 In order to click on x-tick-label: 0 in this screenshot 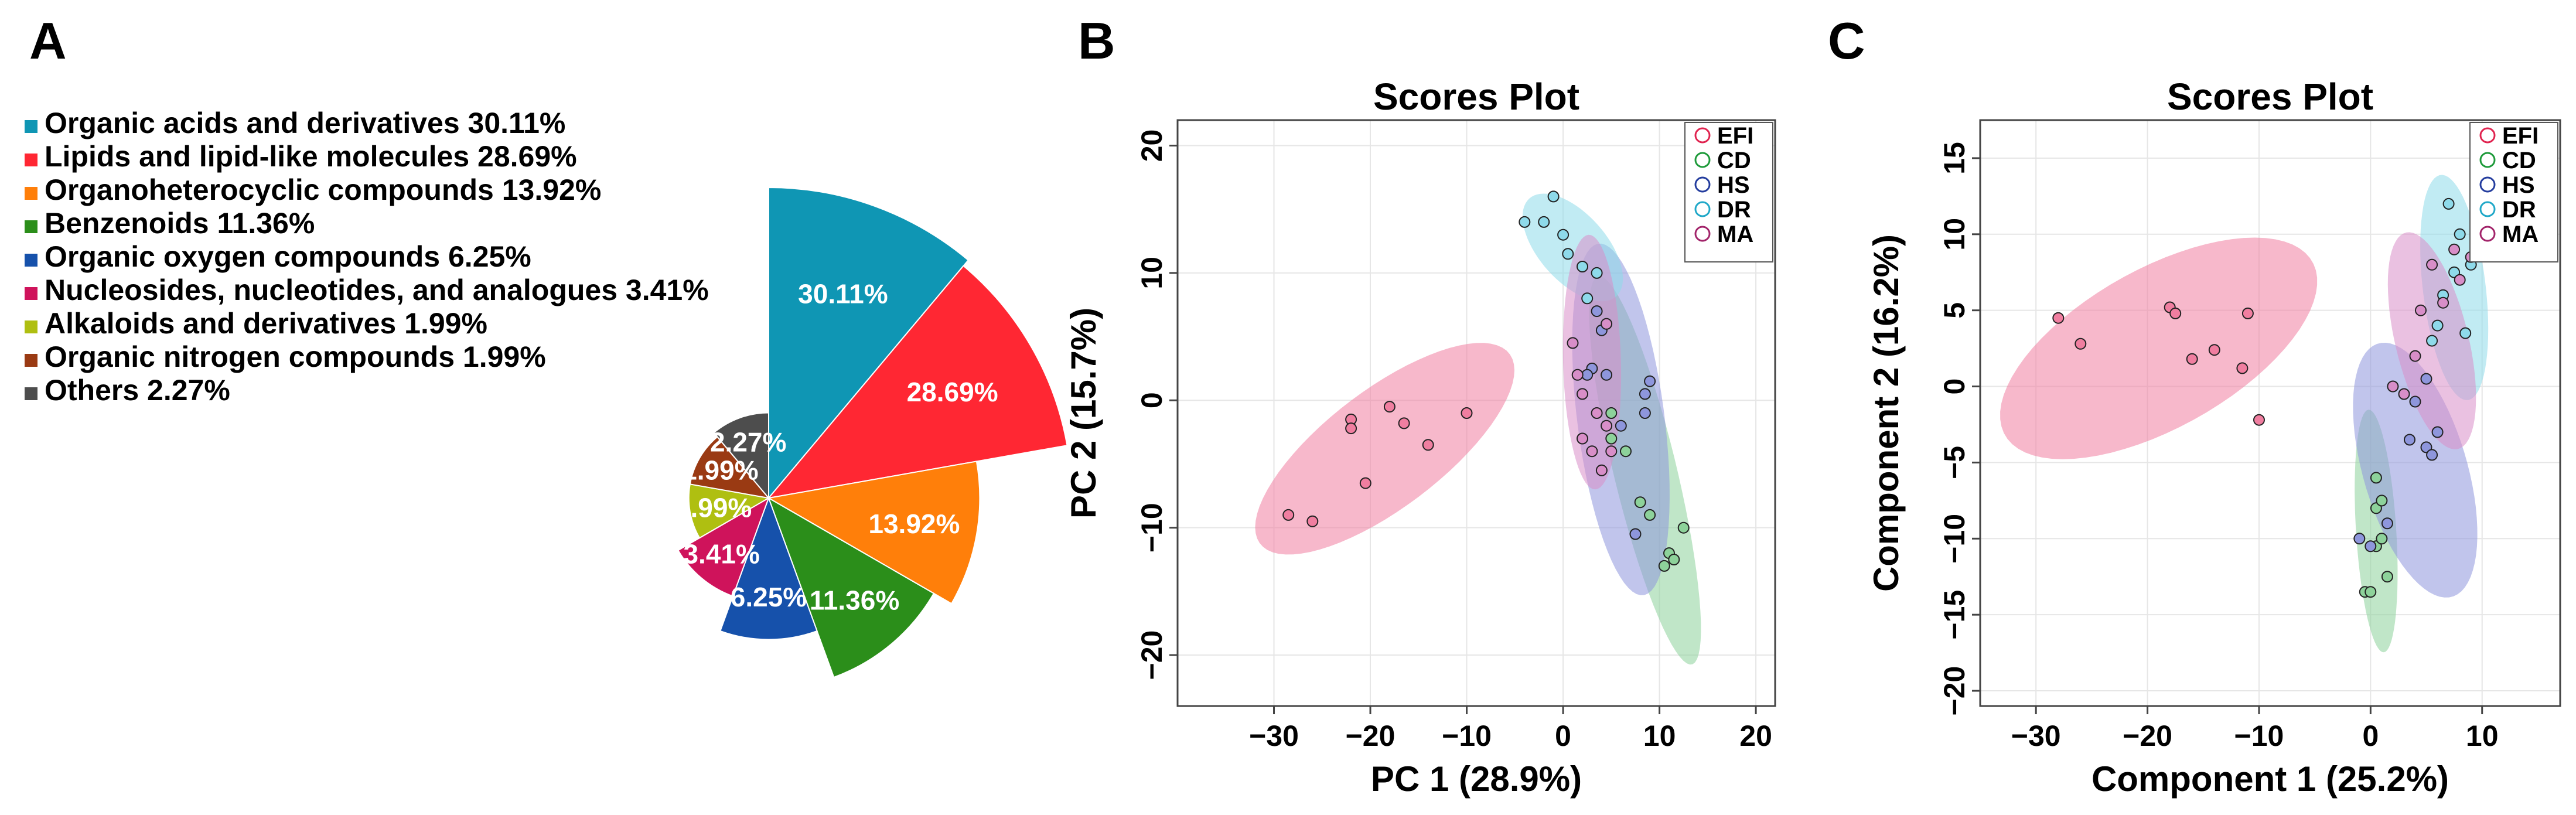, I will do `click(2370, 735)`.